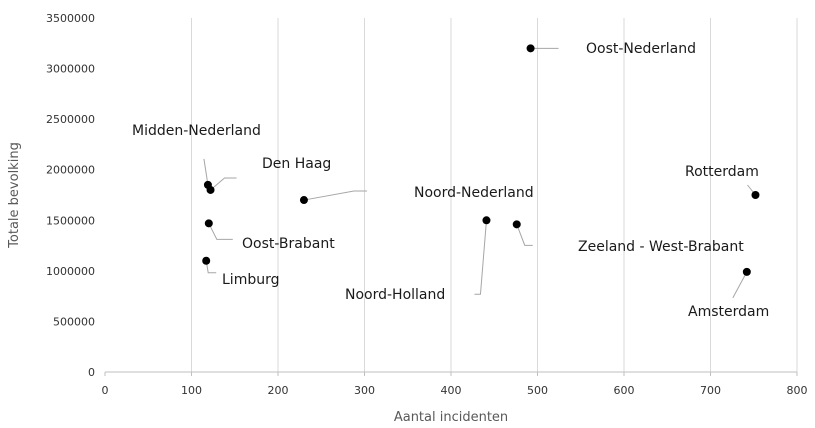 This screenshot has height=428, width=815. I want to click on x-tick-label: 200, so click(278, 390).